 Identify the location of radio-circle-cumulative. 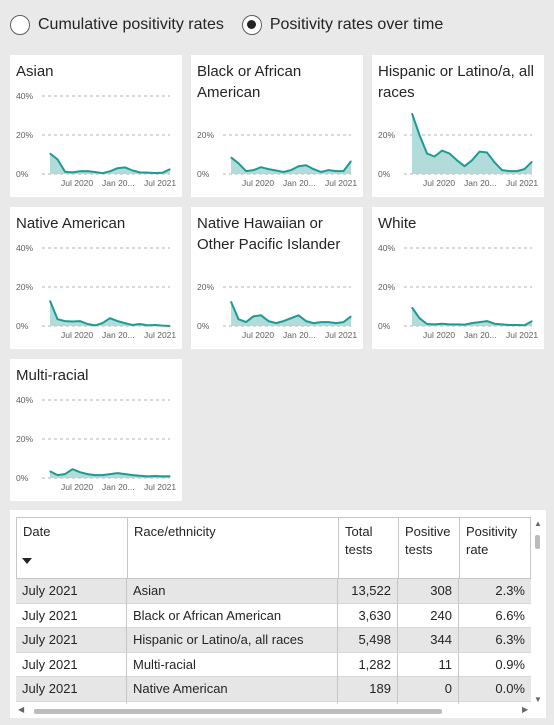
(20, 25).